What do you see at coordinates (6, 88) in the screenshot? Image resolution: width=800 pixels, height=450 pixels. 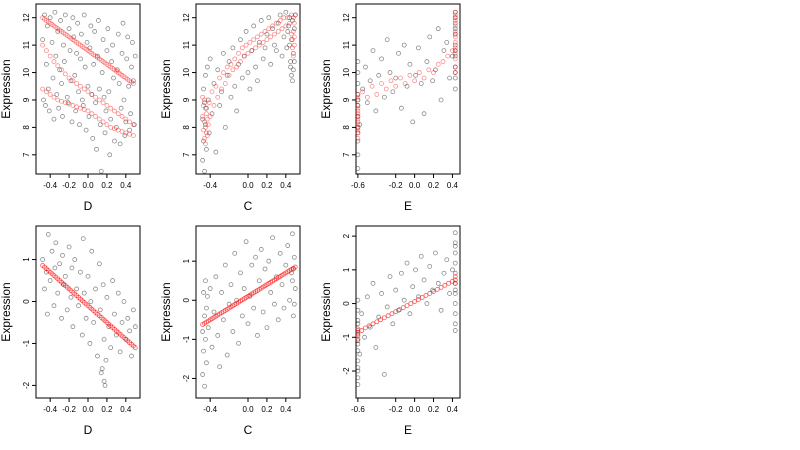 I see `y-axis-title: Expression` at bounding box center [6, 88].